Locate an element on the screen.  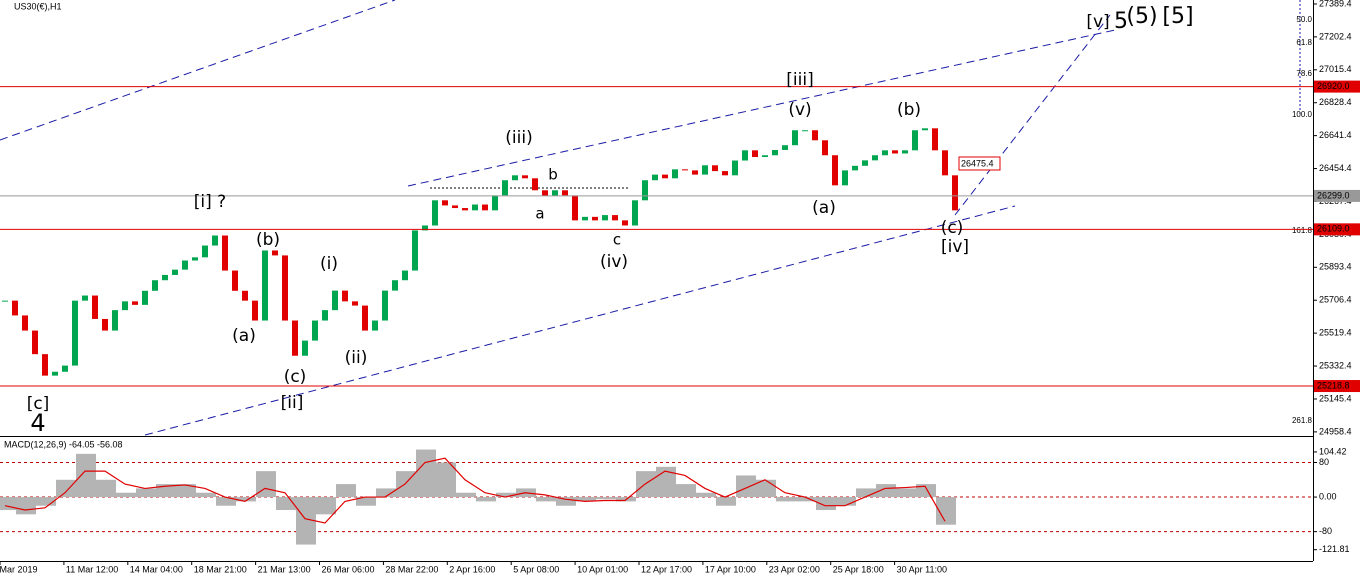
y-tick-label: 25519.4 is located at coordinates (1335, 333).